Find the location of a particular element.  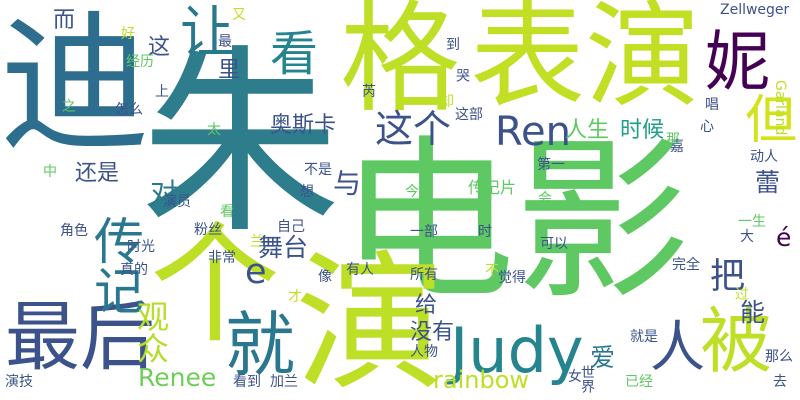

word-cloud-word: 演 is located at coordinates (370, 319).